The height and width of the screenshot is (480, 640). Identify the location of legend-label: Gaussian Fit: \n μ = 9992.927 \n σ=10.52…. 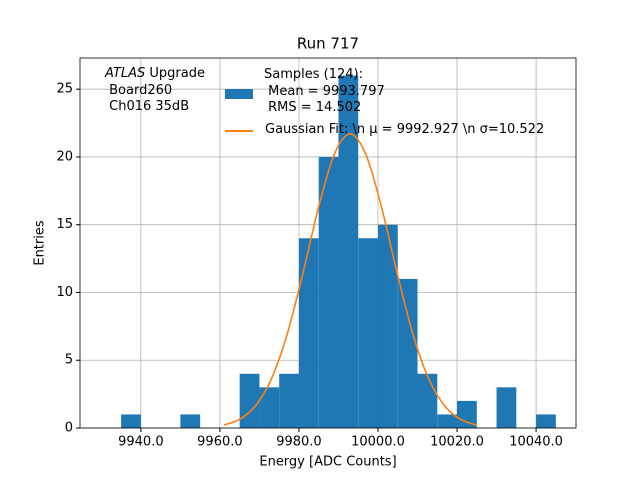
(405, 129).